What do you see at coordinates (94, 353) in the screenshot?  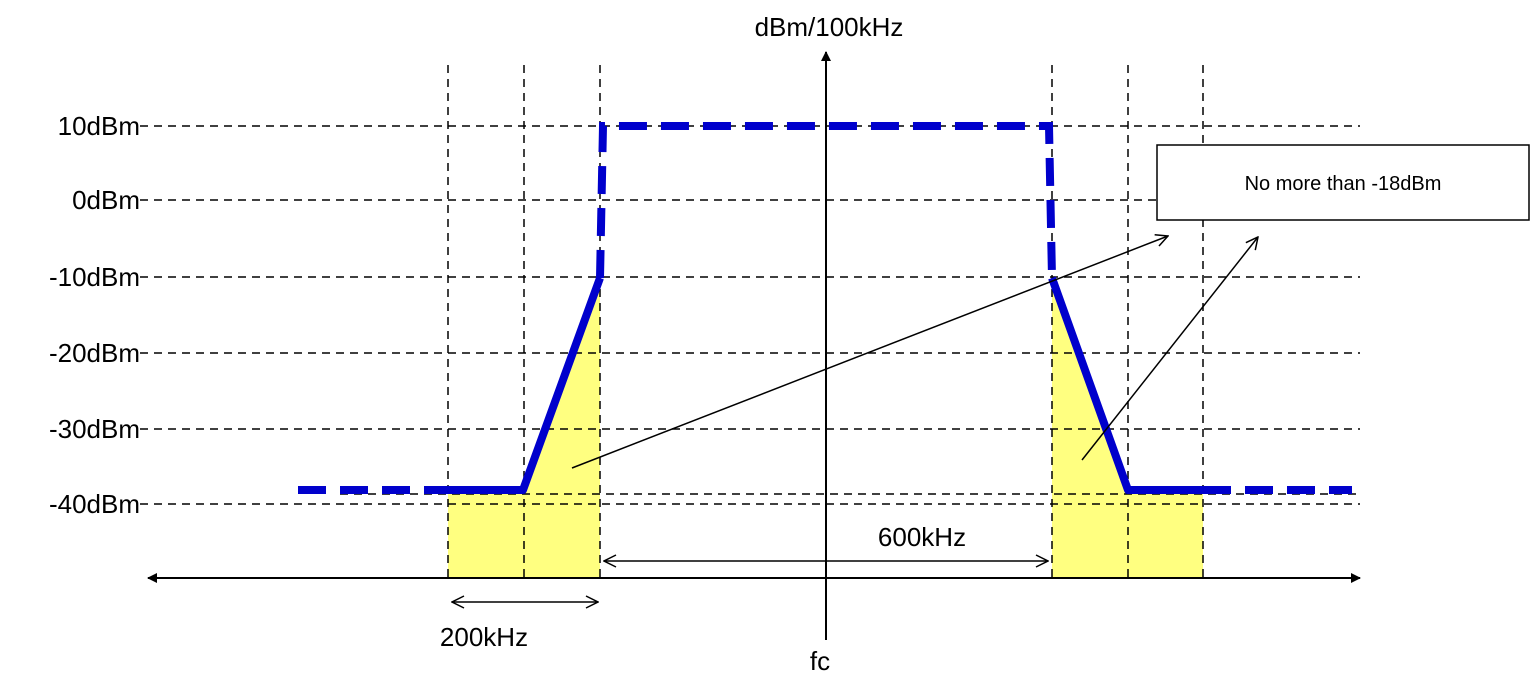 I see `y-level-label: -20dBm` at bounding box center [94, 353].